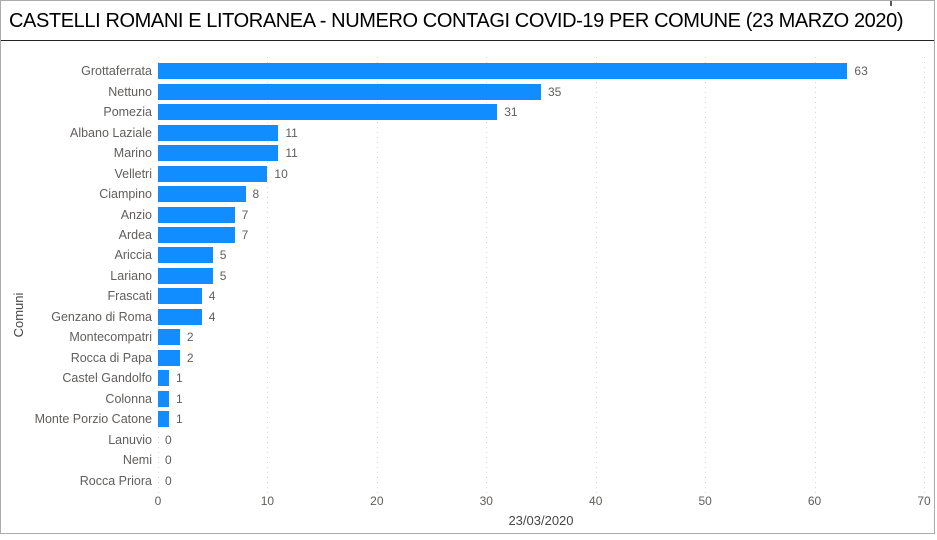 The image size is (937, 540). I want to click on category-label: Ciampino, so click(125, 194).